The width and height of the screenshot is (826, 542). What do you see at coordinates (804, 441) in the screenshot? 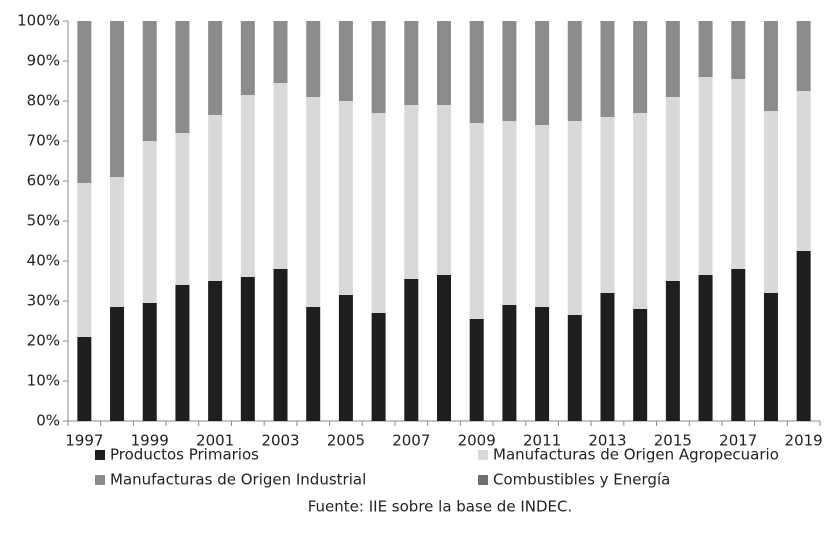
I see `x-tick-label: 2019` at bounding box center [804, 441].